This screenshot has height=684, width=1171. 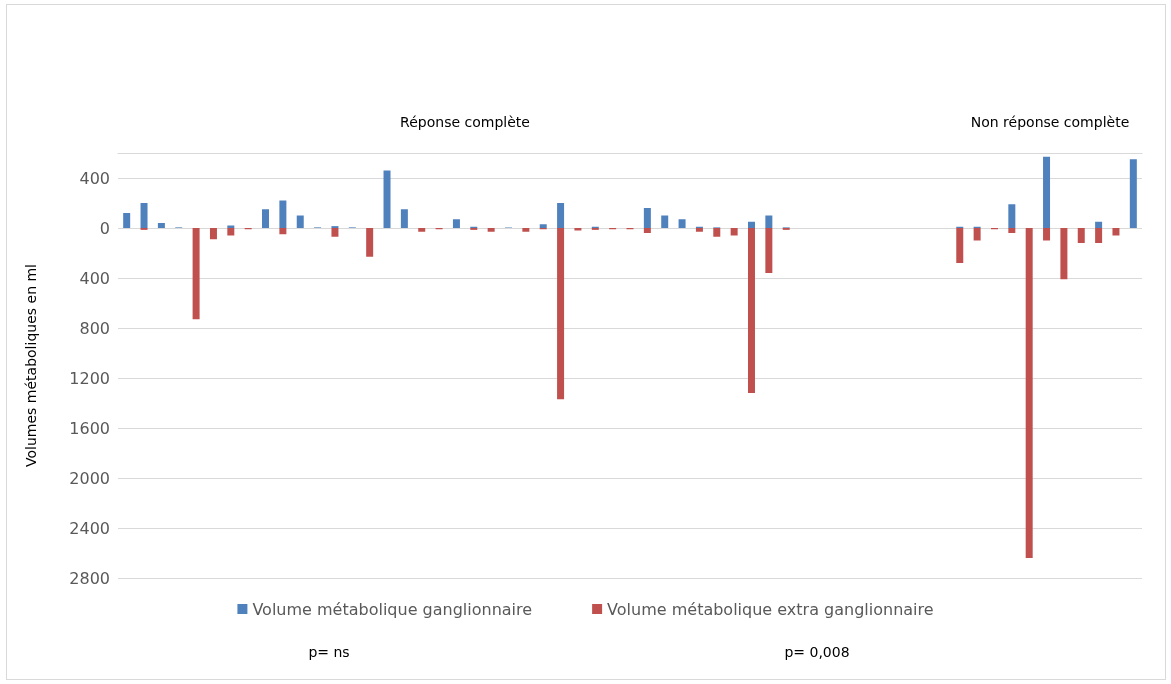 I want to click on y-tick-label: 1200, so click(x=89, y=378).